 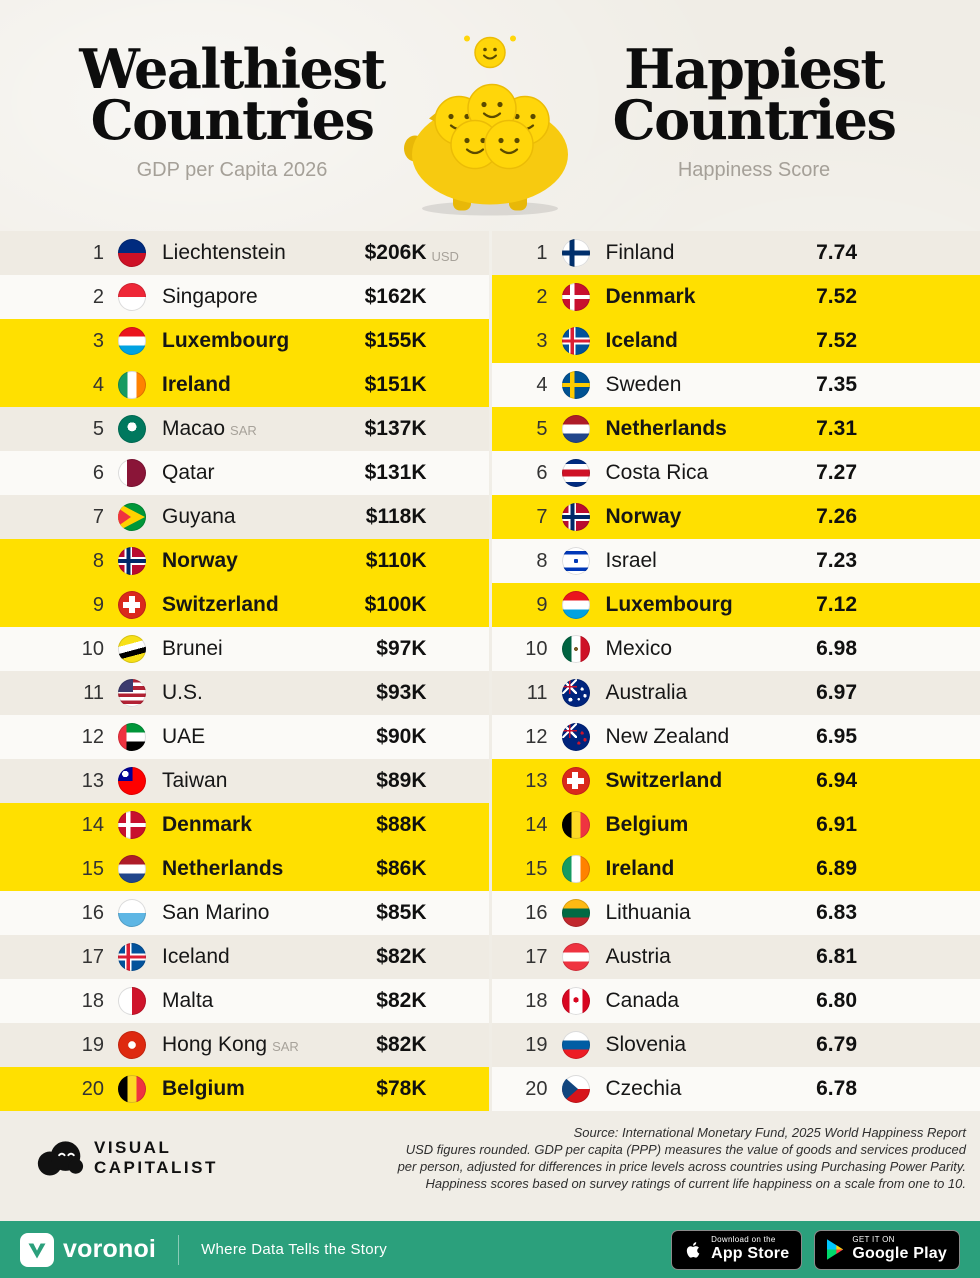 What do you see at coordinates (244, 605) in the screenshot?
I see `table-row: 9 Switzerland $100K` at bounding box center [244, 605].